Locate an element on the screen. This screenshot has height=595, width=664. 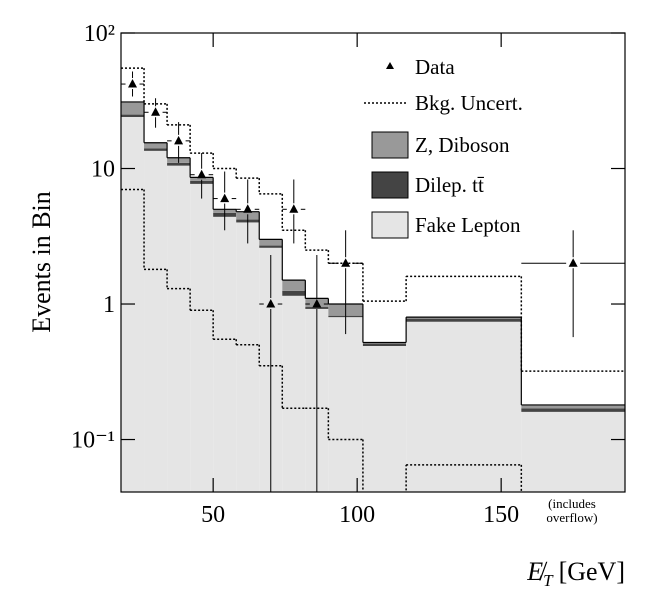
y-tick-label: 1 is located at coordinates (109, 305).